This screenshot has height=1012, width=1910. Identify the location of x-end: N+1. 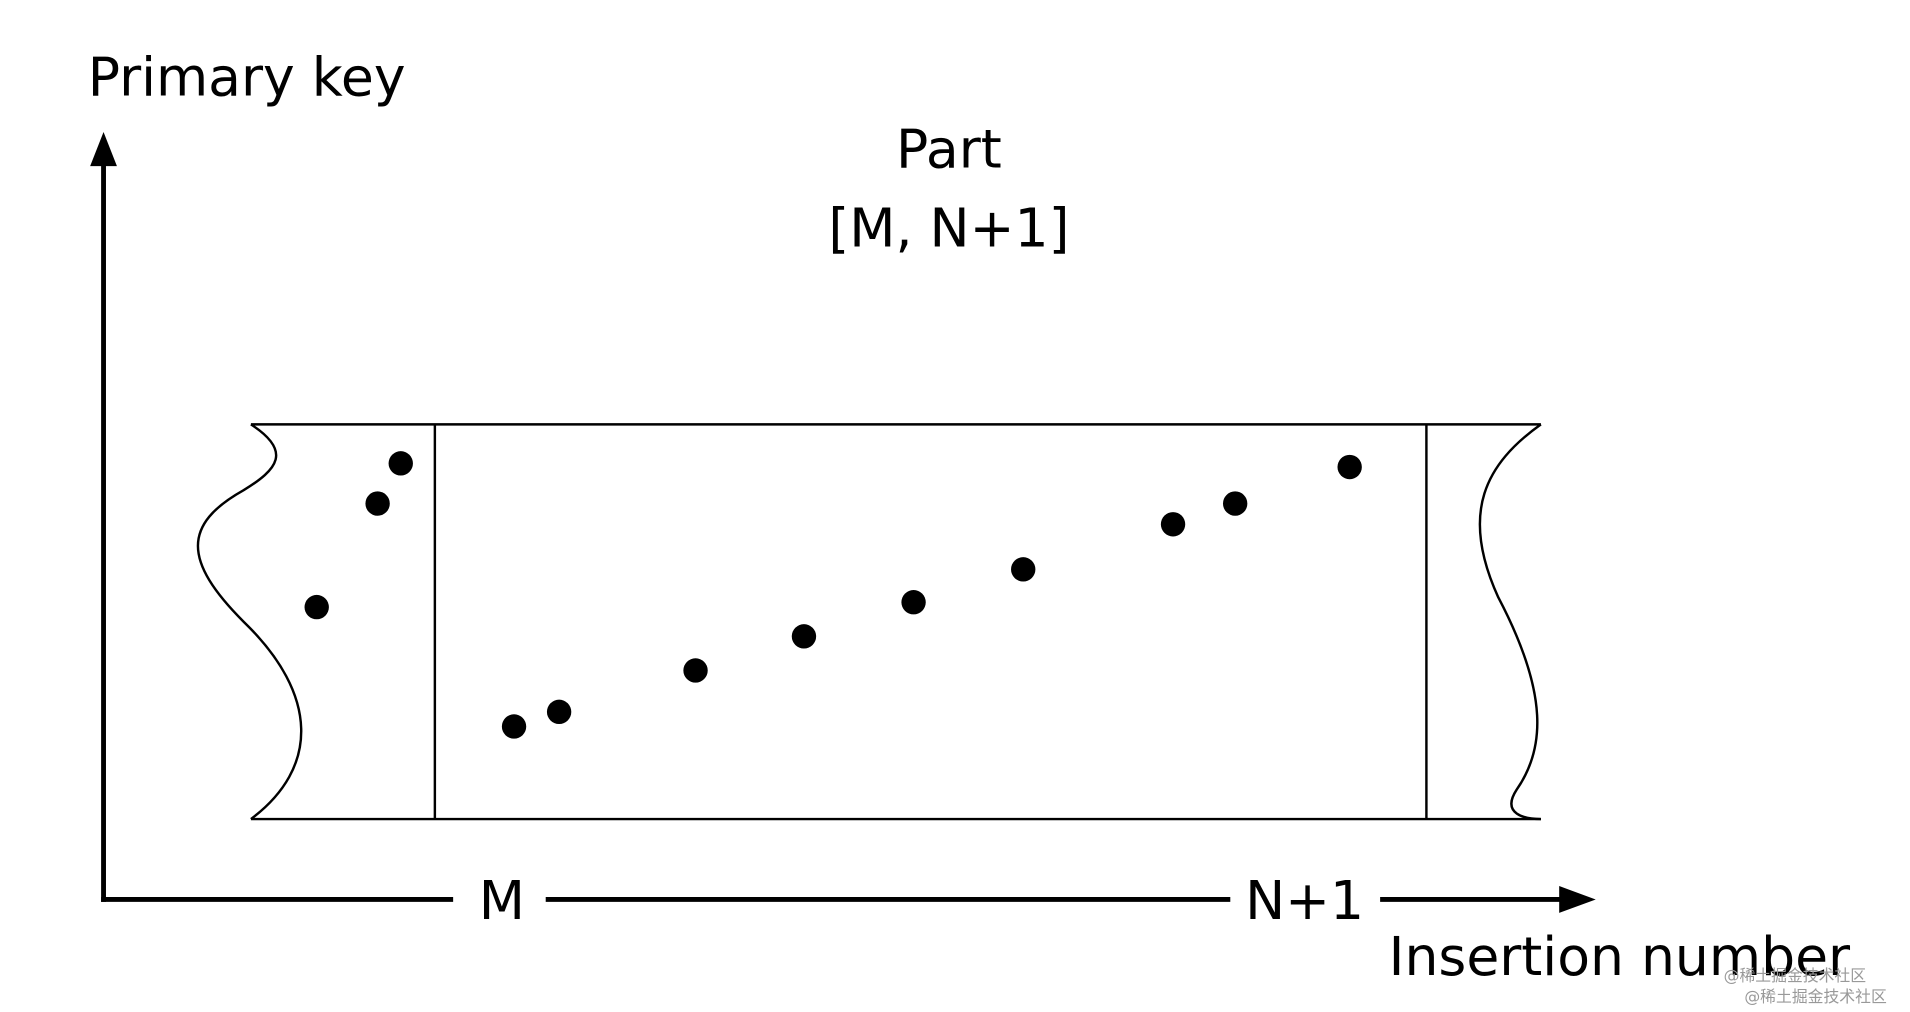
(1304, 900).